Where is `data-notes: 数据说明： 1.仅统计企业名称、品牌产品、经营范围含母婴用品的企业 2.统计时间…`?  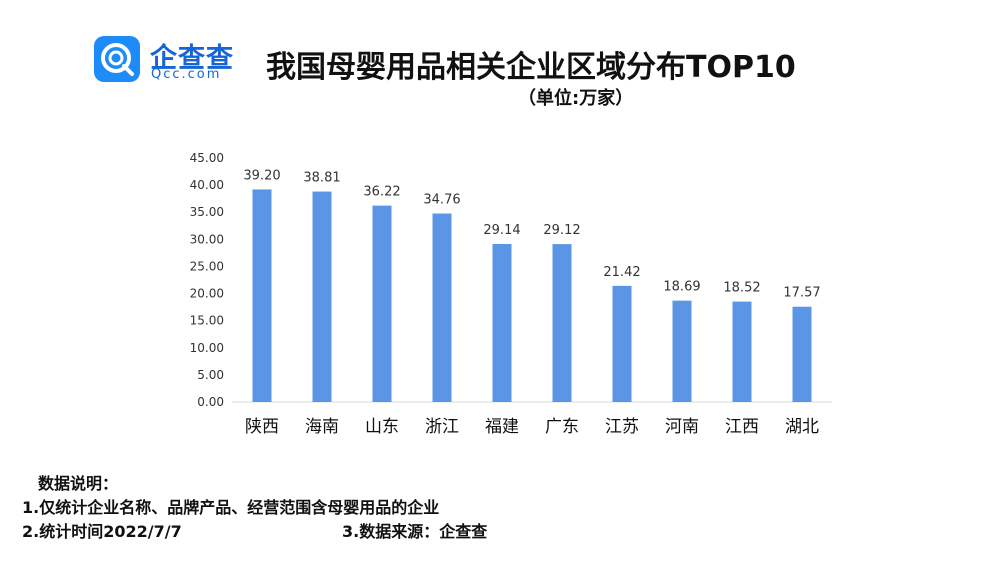 data-notes: 数据说明： 1.仅统计企业名称、品牌产品、经营范围含母婴用品的企业 2.统计时间… is located at coordinates (254, 508).